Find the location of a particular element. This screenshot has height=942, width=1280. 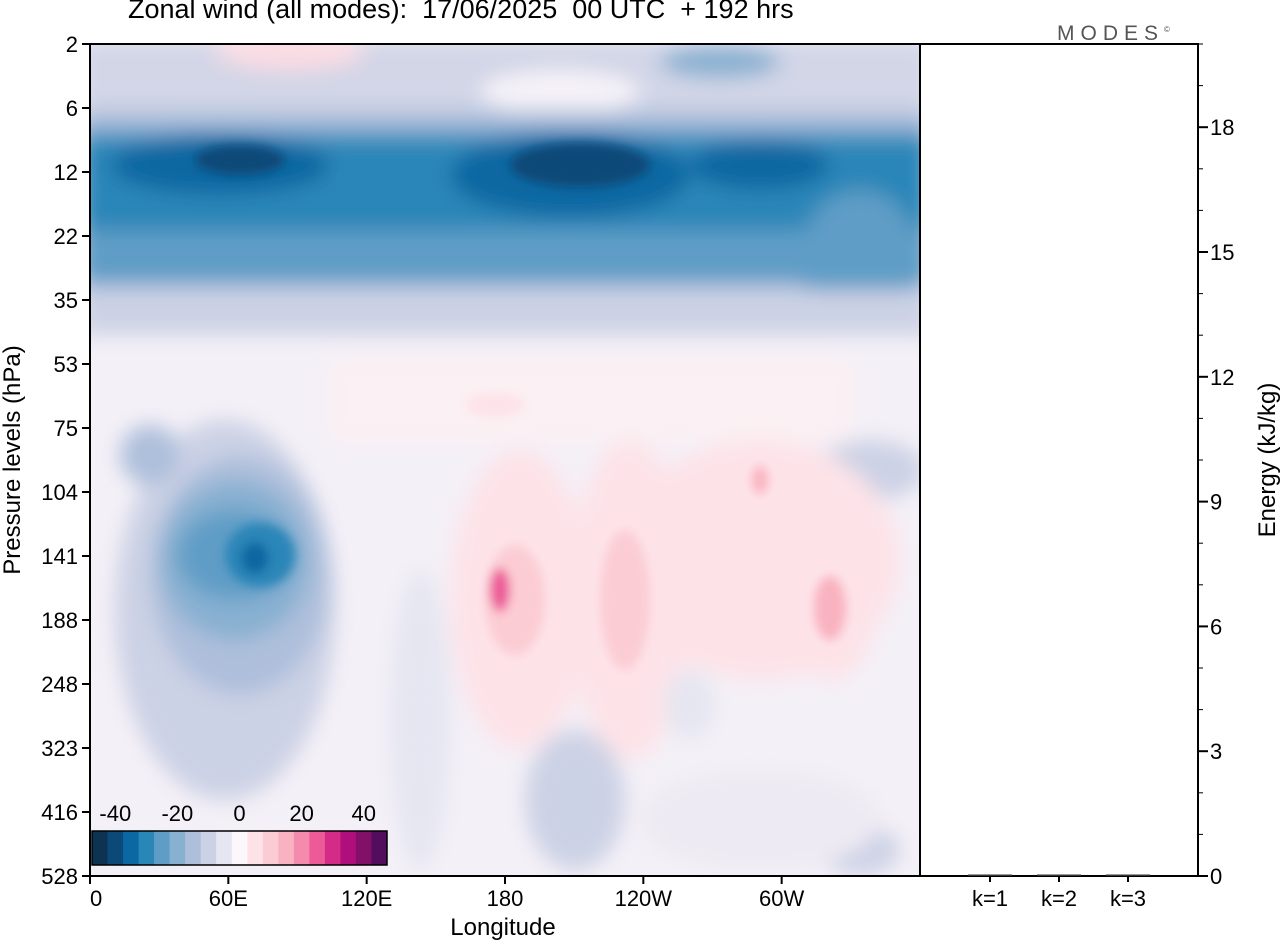

brand-text: MODES is located at coordinates (1111, 33).